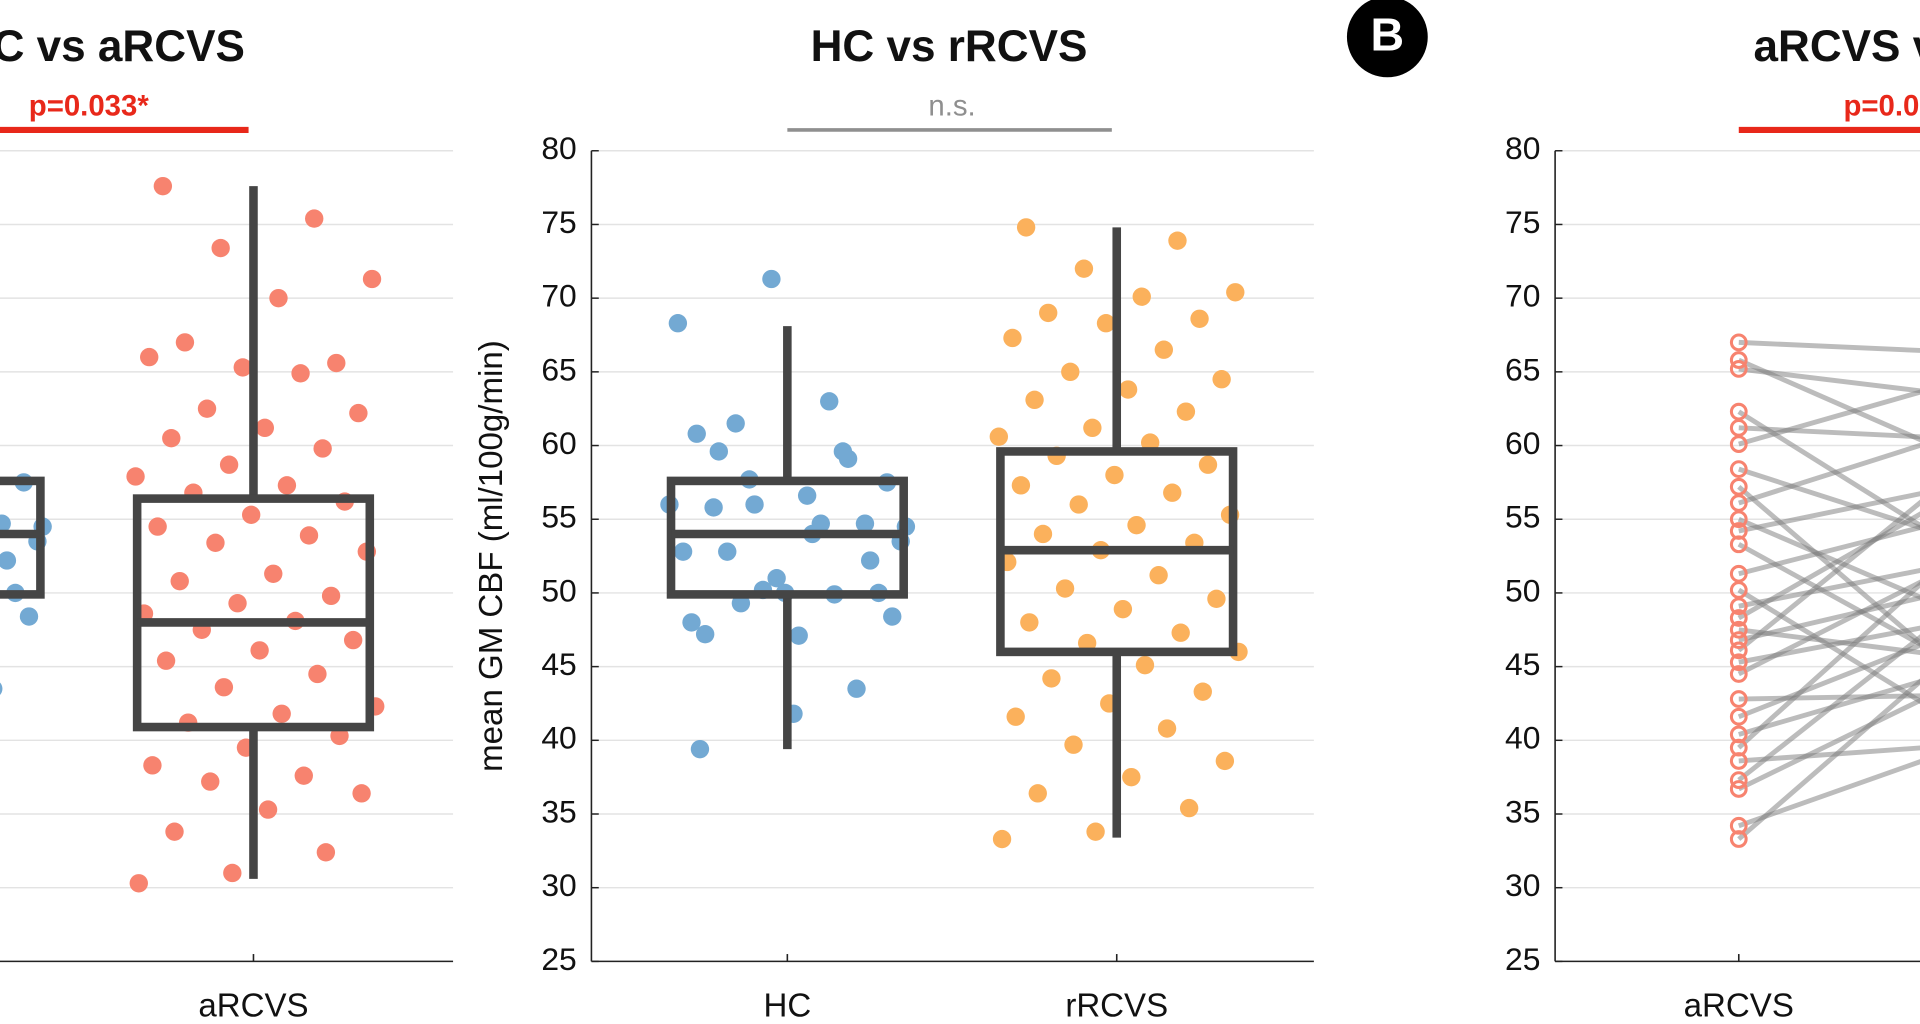 Image resolution: width=1920 pixels, height=1024 pixels. Describe the element at coordinates (558, 738) in the screenshot. I see `y-tick-label: 40` at that location.